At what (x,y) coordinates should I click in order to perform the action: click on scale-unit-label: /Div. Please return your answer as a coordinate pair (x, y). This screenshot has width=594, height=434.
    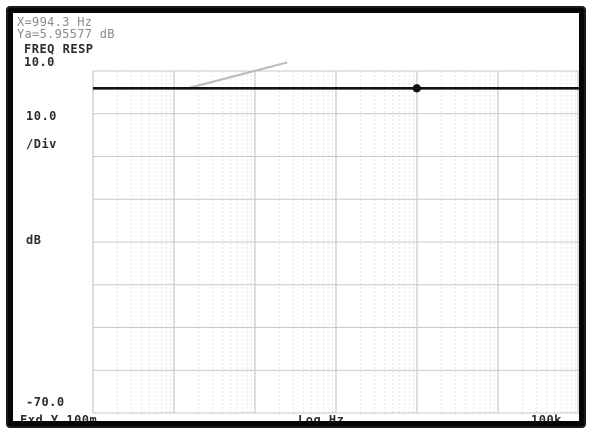
    Looking at the image, I should click on (41, 144).